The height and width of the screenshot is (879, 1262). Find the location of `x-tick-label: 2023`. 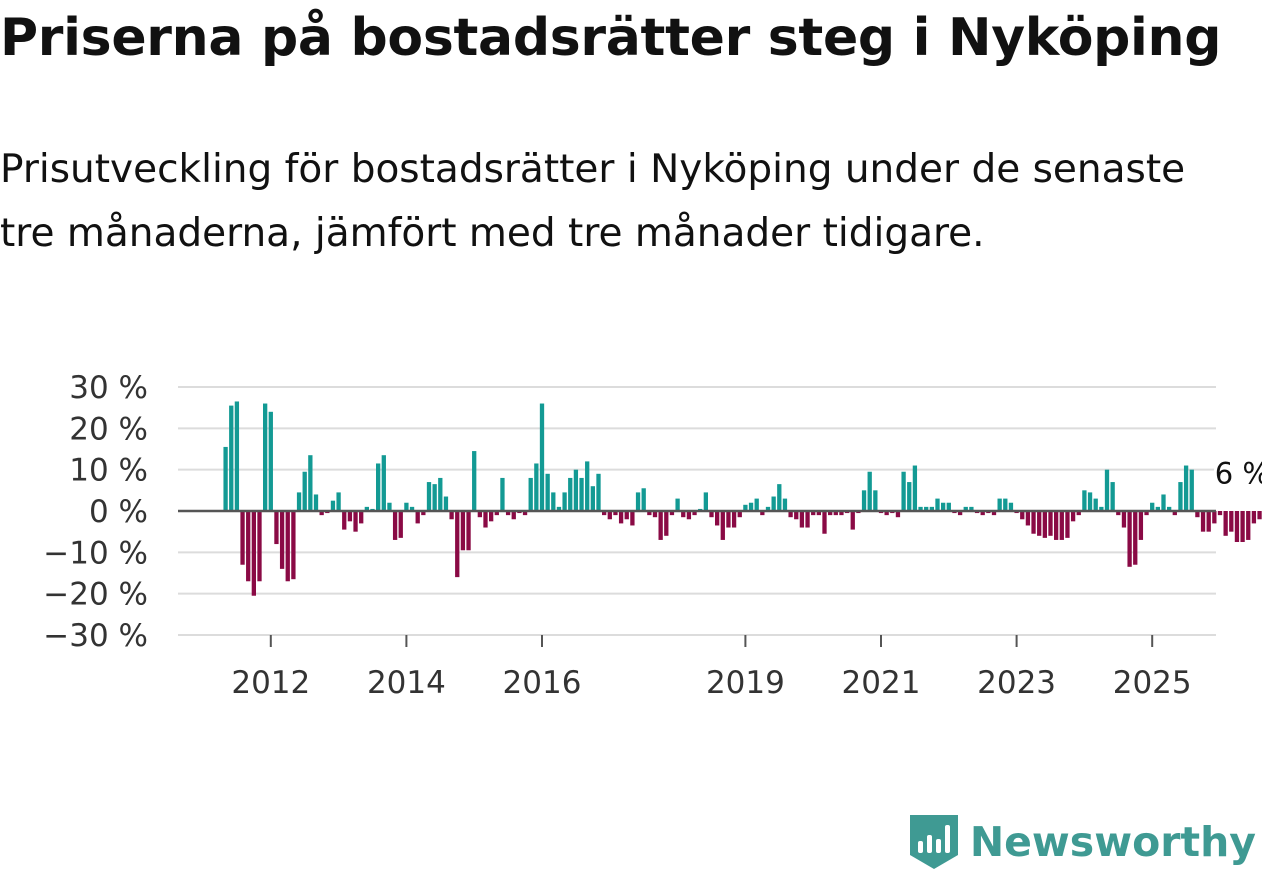

x-tick-label: 2023 is located at coordinates (1016, 683).